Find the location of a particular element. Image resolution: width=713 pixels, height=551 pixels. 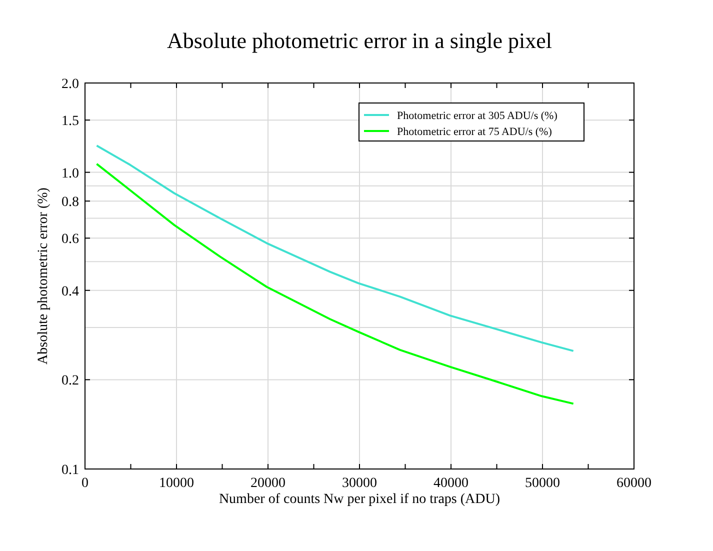

y-tick-label: 0.4 is located at coordinates (70, 292).